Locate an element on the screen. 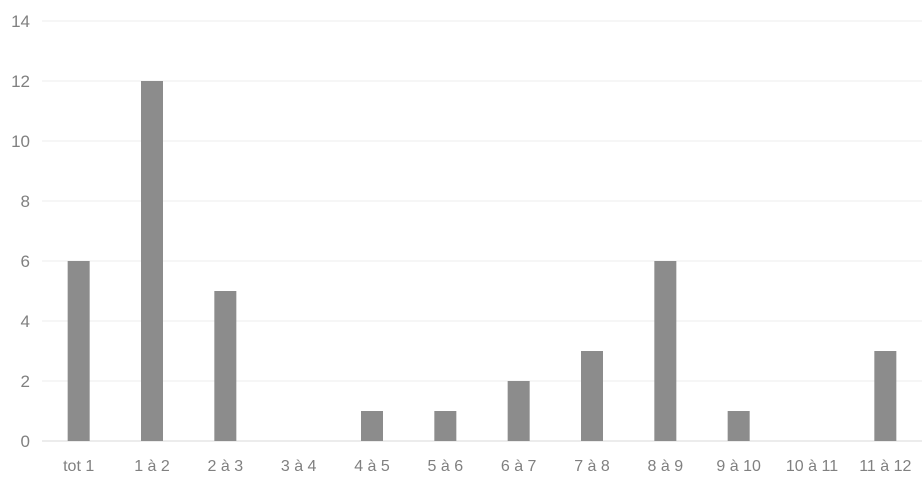 The height and width of the screenshot is (481, 922). y-axis-ticks: 0 2 4 6 8 10 12 14 is located at coordinates (20, 231).